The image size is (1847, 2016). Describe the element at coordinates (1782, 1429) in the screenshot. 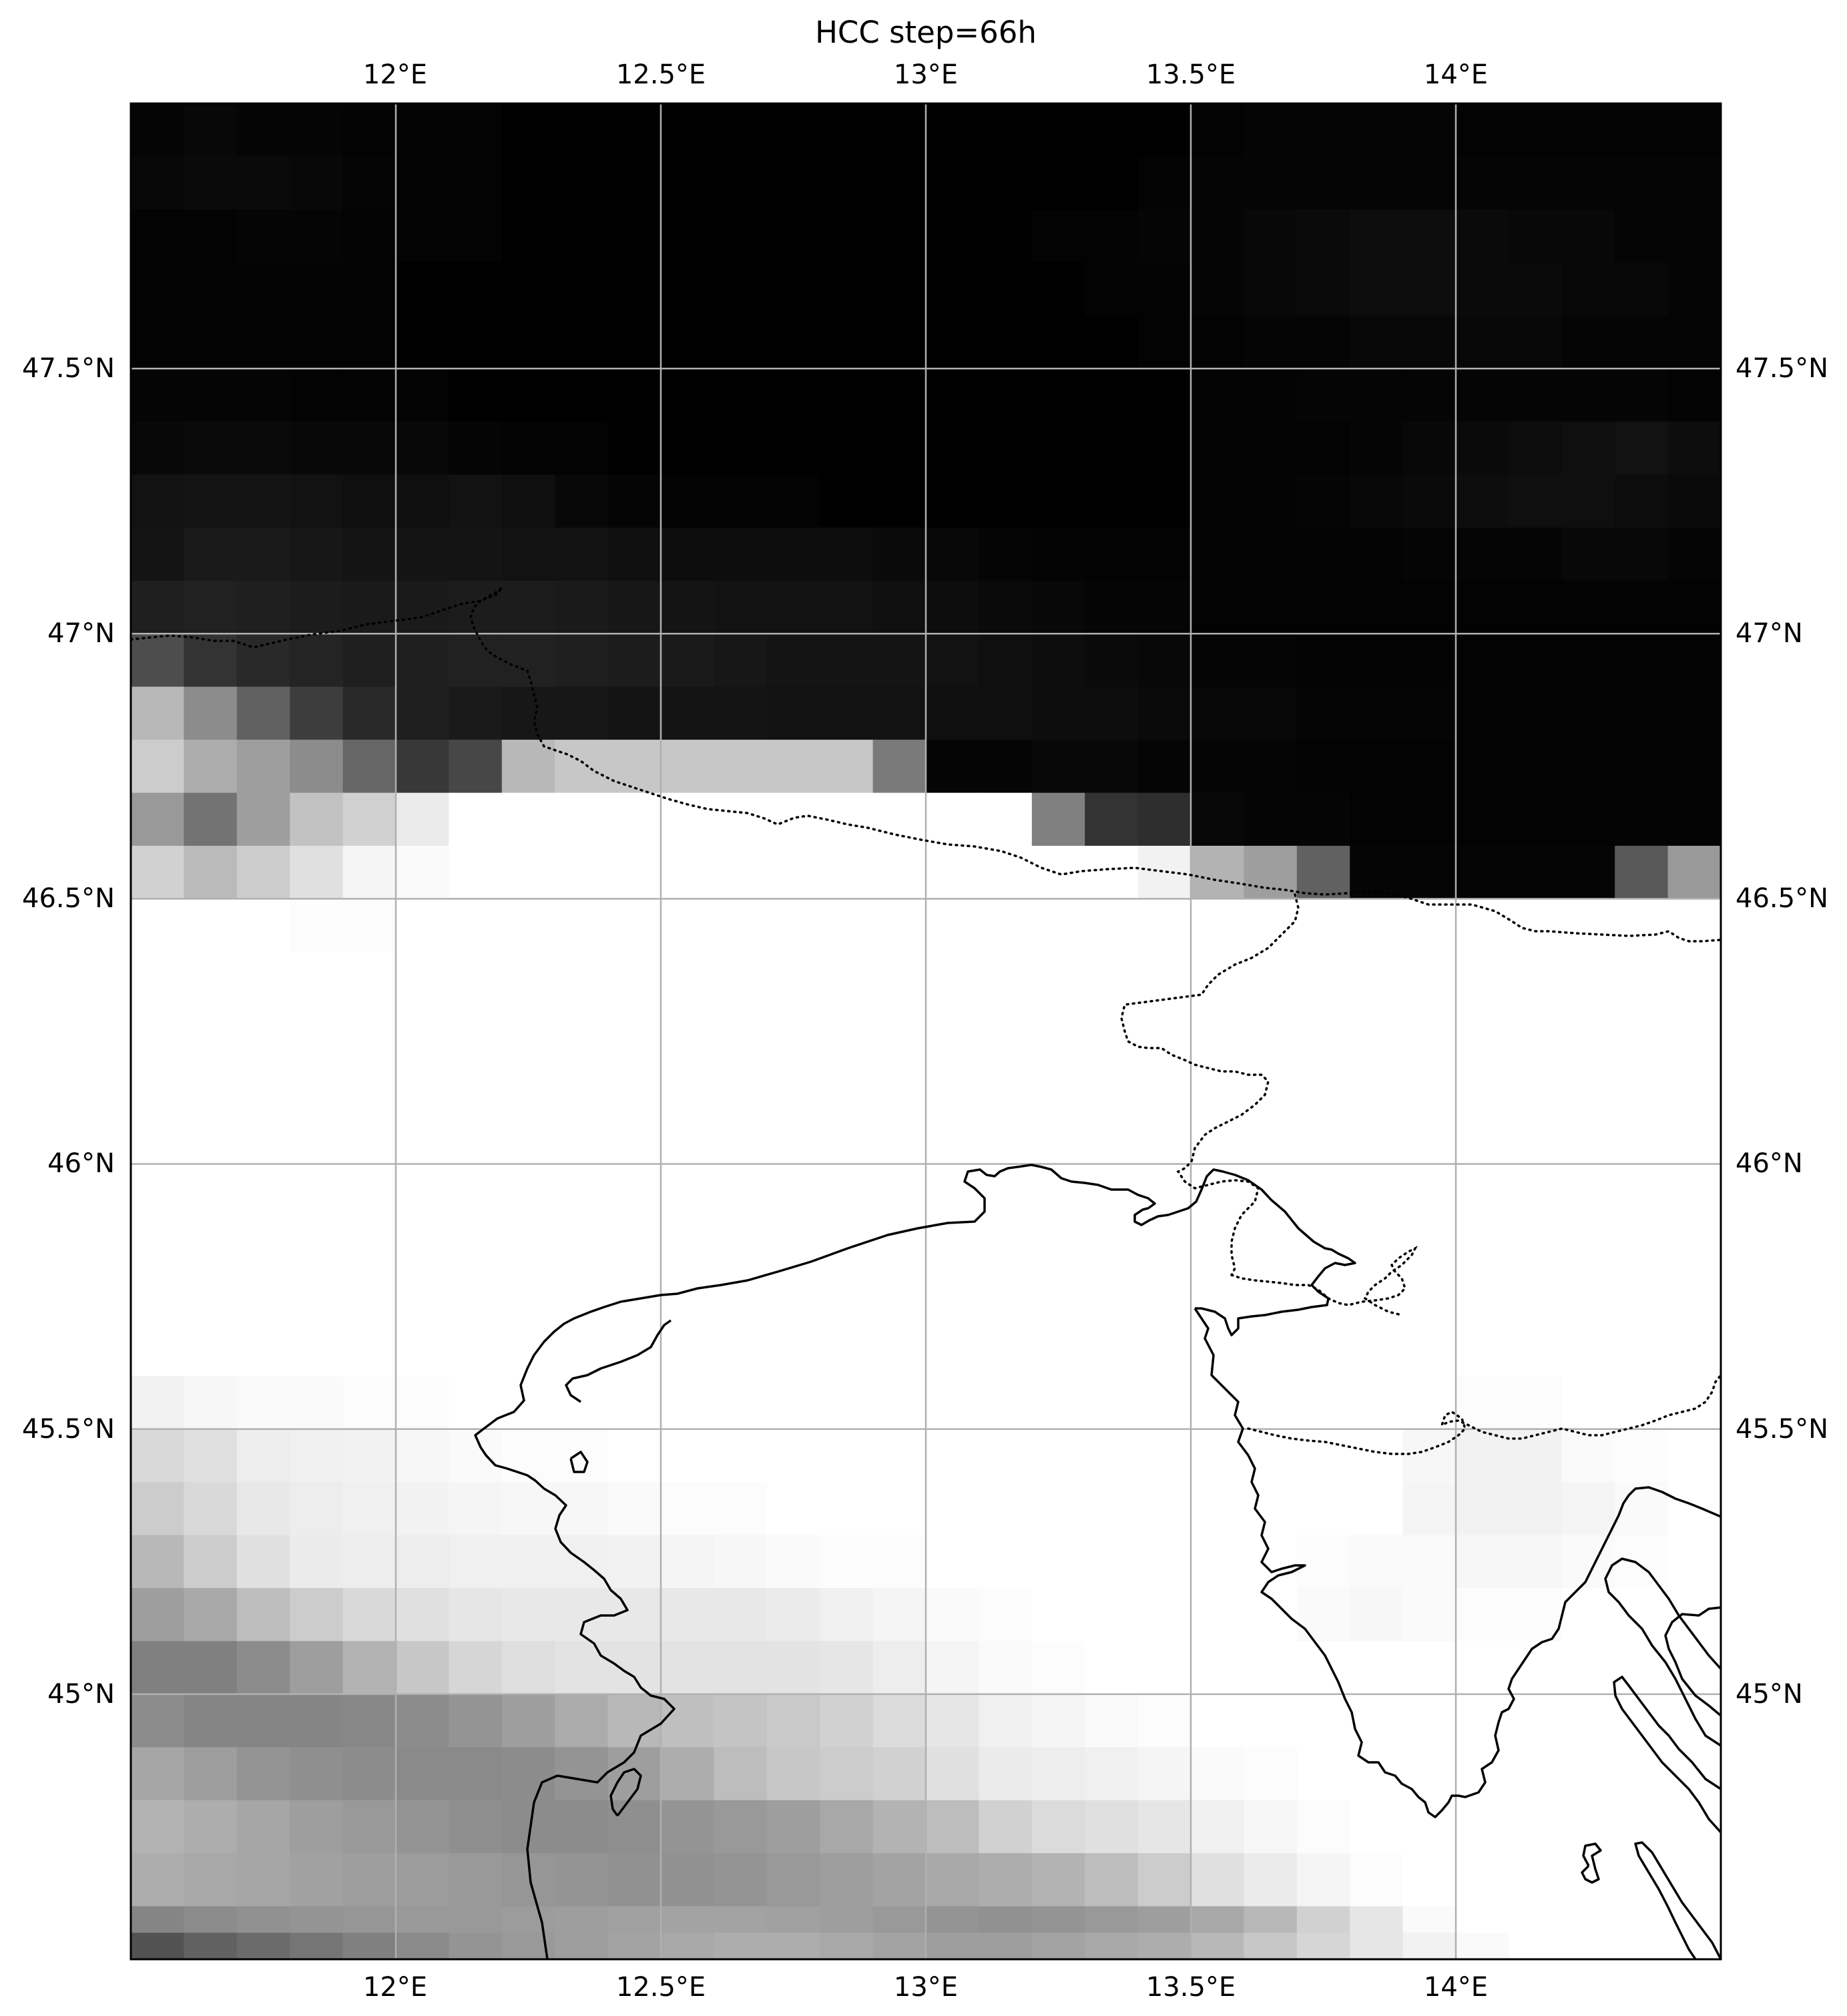

I see `lat-tick-right-45.5: 45.5°N` at that location.